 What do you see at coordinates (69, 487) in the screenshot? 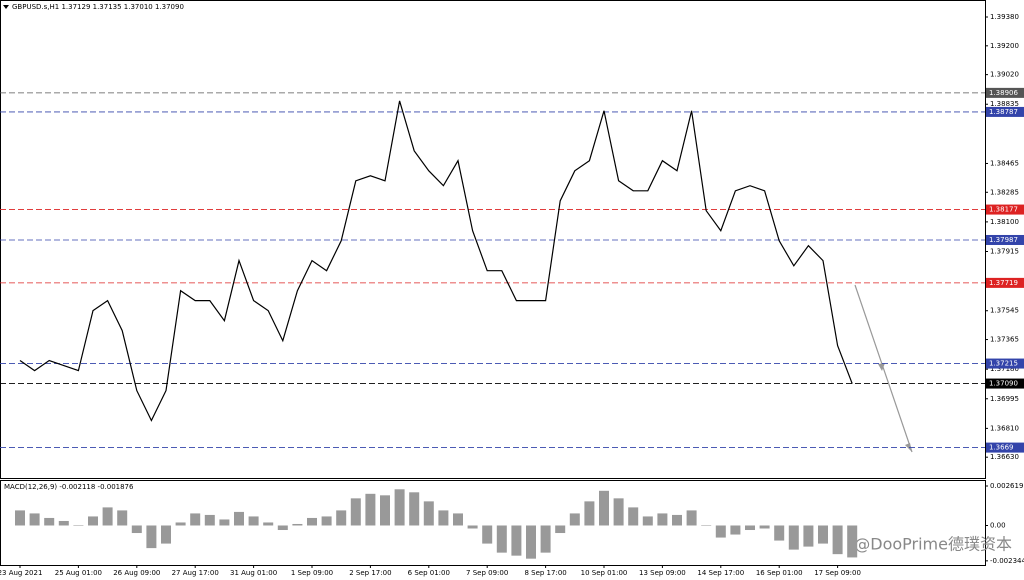
I see `macd-title: MACD(12,26,9) -0.002118 -0.001876` at bounding box center [69, 487].